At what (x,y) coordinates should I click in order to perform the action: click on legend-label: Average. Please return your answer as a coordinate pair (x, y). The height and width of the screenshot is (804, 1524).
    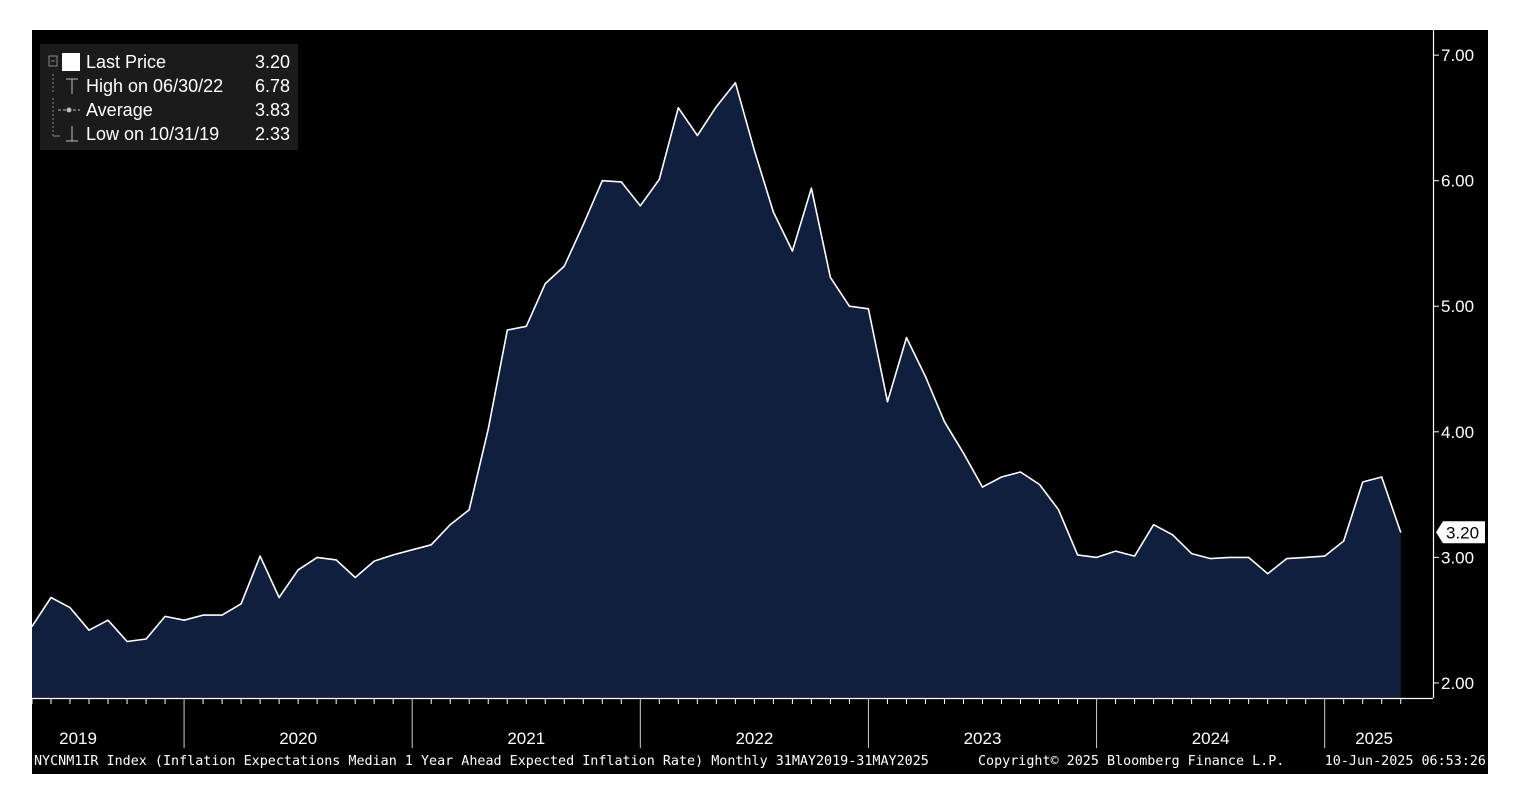
    Looking at the image, I should click on (119, 110).